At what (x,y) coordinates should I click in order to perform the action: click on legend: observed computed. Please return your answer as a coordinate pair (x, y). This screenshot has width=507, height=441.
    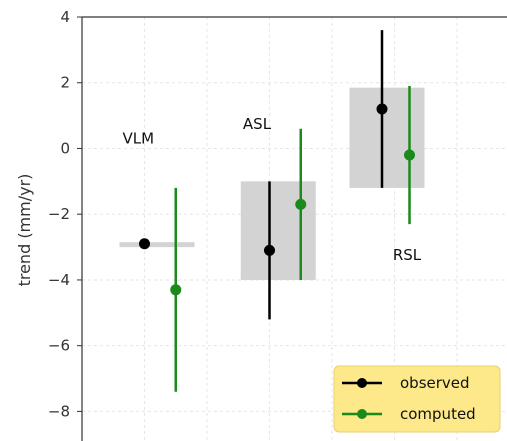
    Looking at the image, I should click on (417, 399).